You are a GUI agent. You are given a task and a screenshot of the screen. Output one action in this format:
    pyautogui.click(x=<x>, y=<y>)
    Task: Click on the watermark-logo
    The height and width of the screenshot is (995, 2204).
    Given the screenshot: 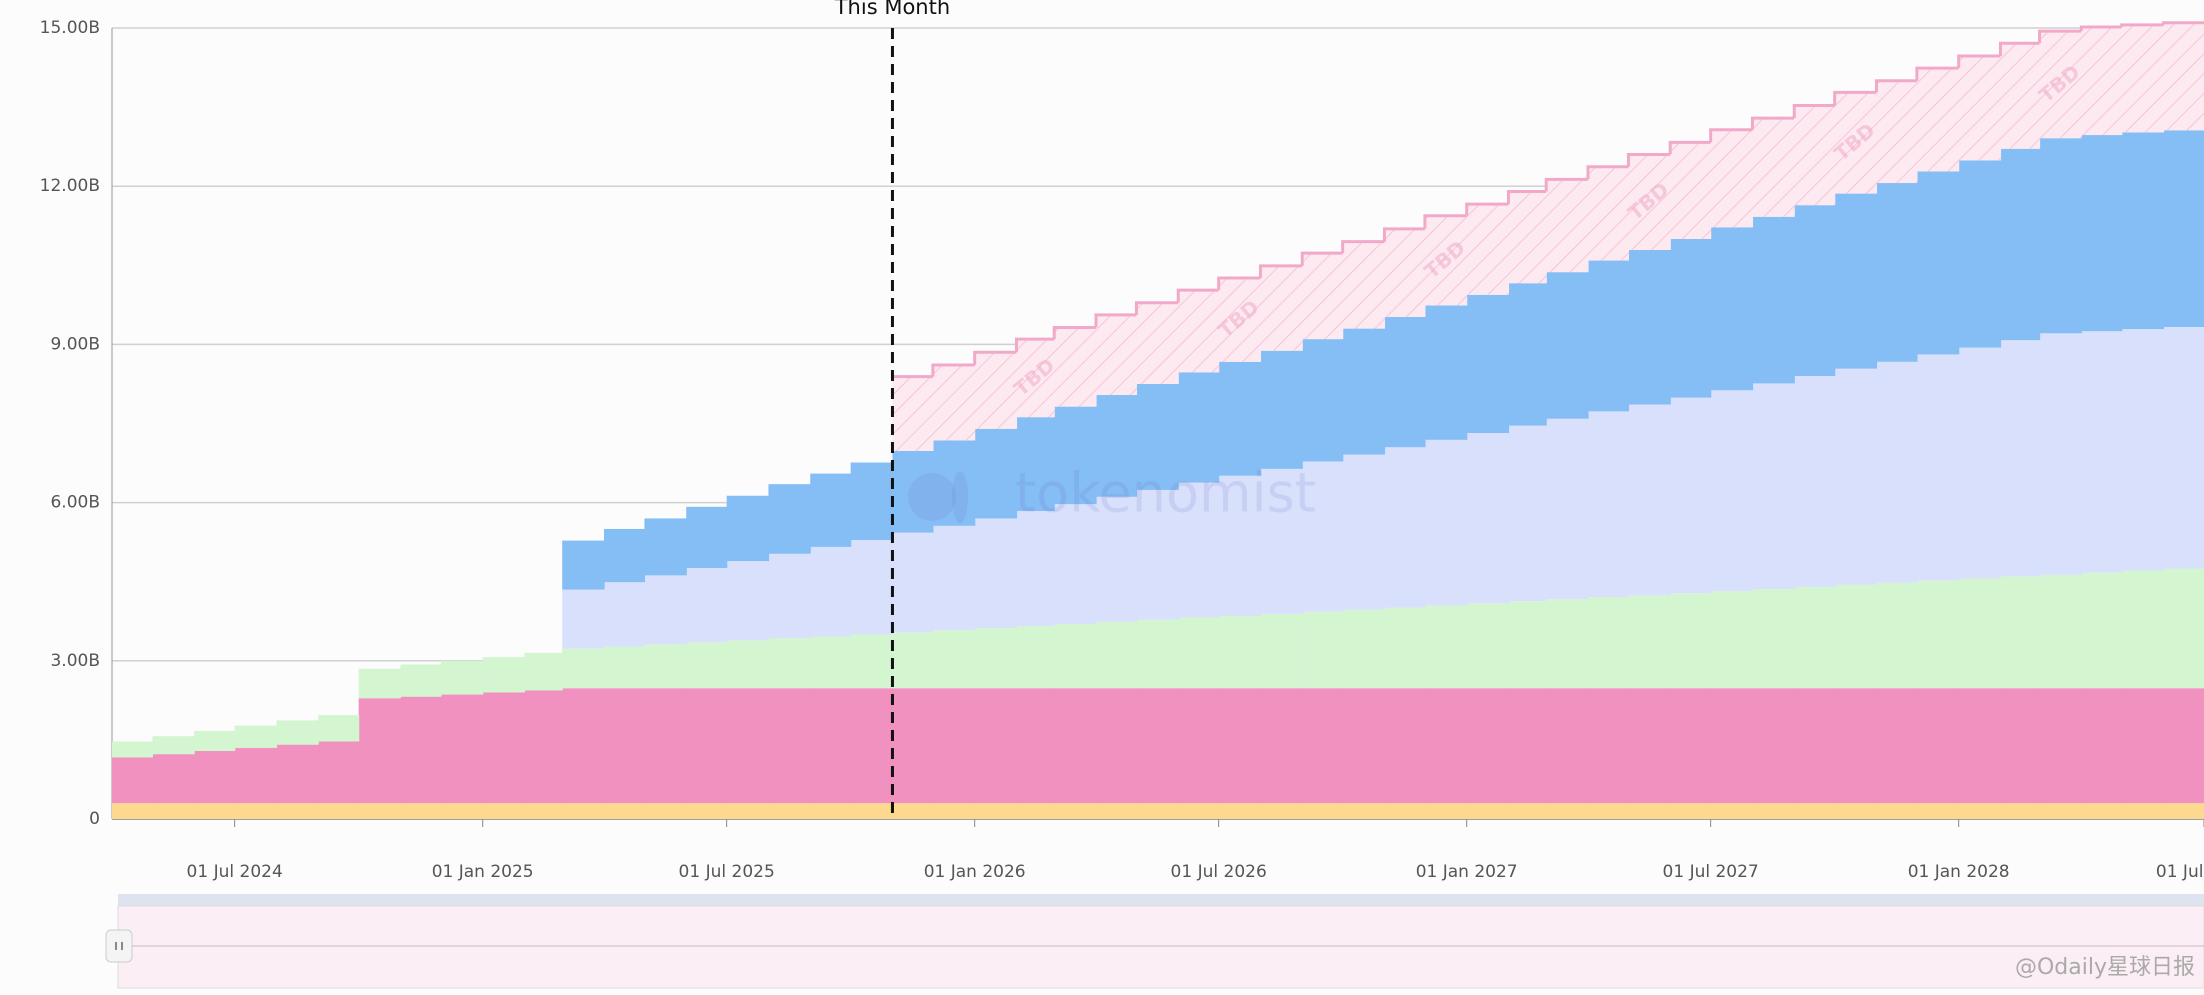 What is the action you would take?
    pyautogui.click(x=960, y=497)
    